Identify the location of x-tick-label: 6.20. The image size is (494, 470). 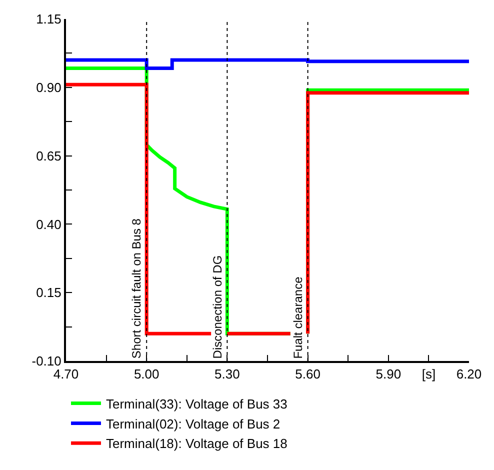
(469, 374).